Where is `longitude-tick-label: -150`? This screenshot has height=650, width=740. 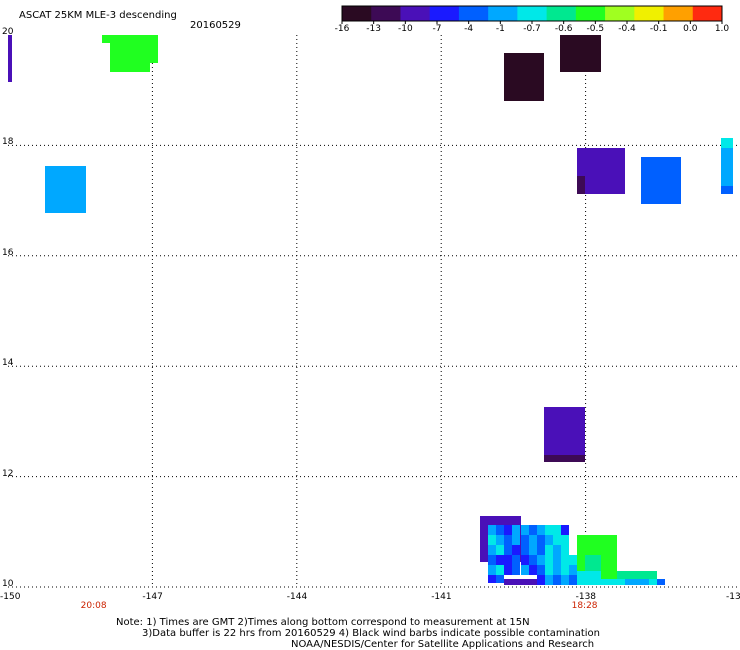
longitude-tick-label: -150 is located at coordinates (10, 597).